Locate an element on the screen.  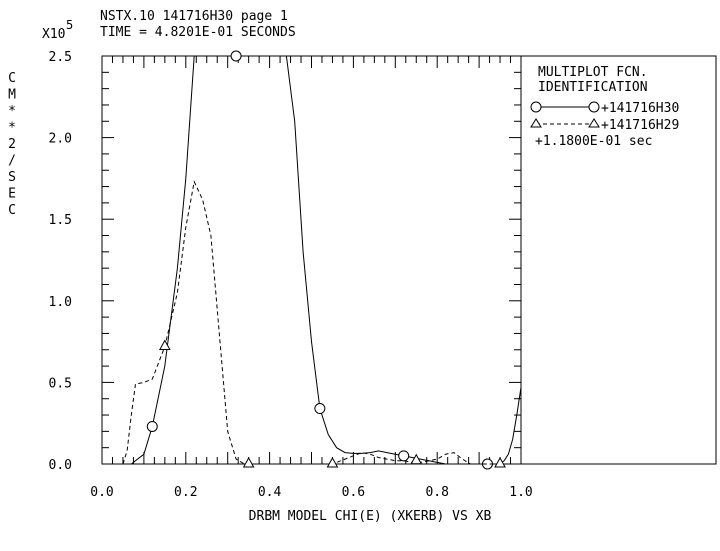
legend-label: +141716H30 is located at coordinates (640, 108).